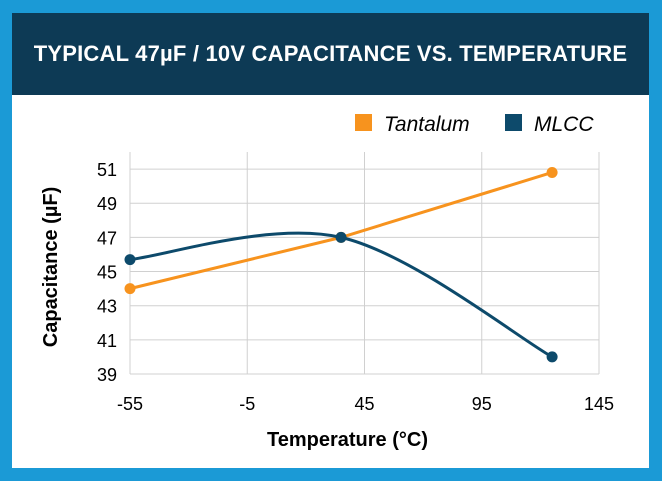 The height and width of the screenshot is (481, 662). I want to click on mlcc-legend-label: MLCC, so click(564, 124).